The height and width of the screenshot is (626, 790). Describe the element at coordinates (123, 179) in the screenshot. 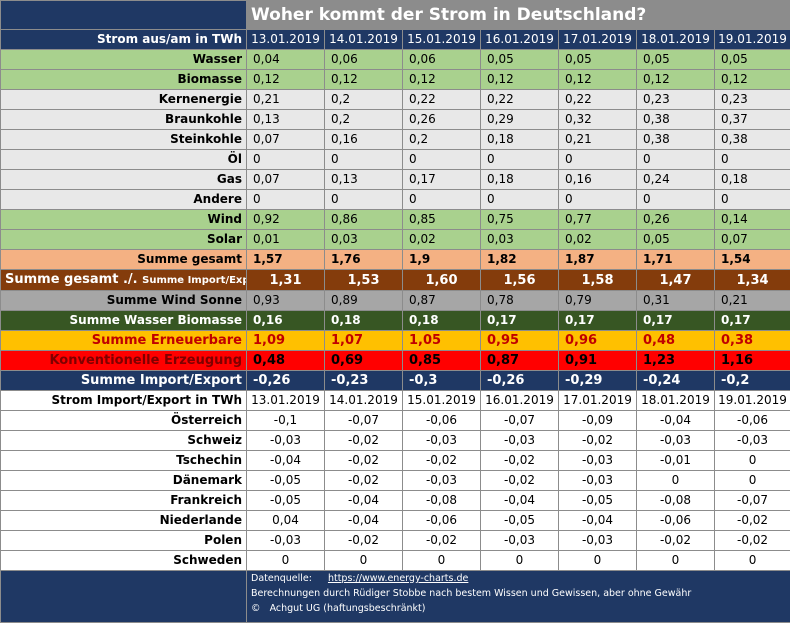

I see `row-label: Gas` at that location.